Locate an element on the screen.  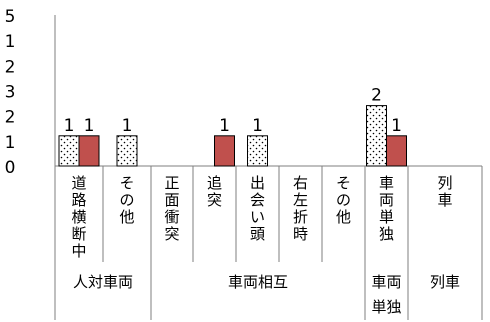
category-label: 車両単独 is located at coordinates (386, 208).